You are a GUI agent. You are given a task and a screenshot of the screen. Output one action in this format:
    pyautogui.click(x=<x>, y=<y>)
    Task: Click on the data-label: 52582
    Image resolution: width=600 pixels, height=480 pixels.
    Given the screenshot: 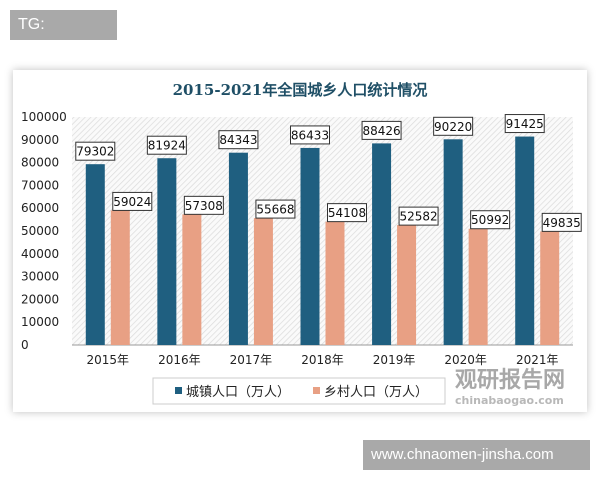 What is the action you would take?
    pyautogui.click(x=418, y=217)
    